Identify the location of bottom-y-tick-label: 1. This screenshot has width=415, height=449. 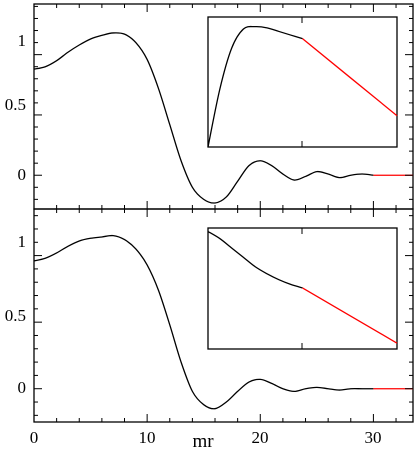
(22, 241).